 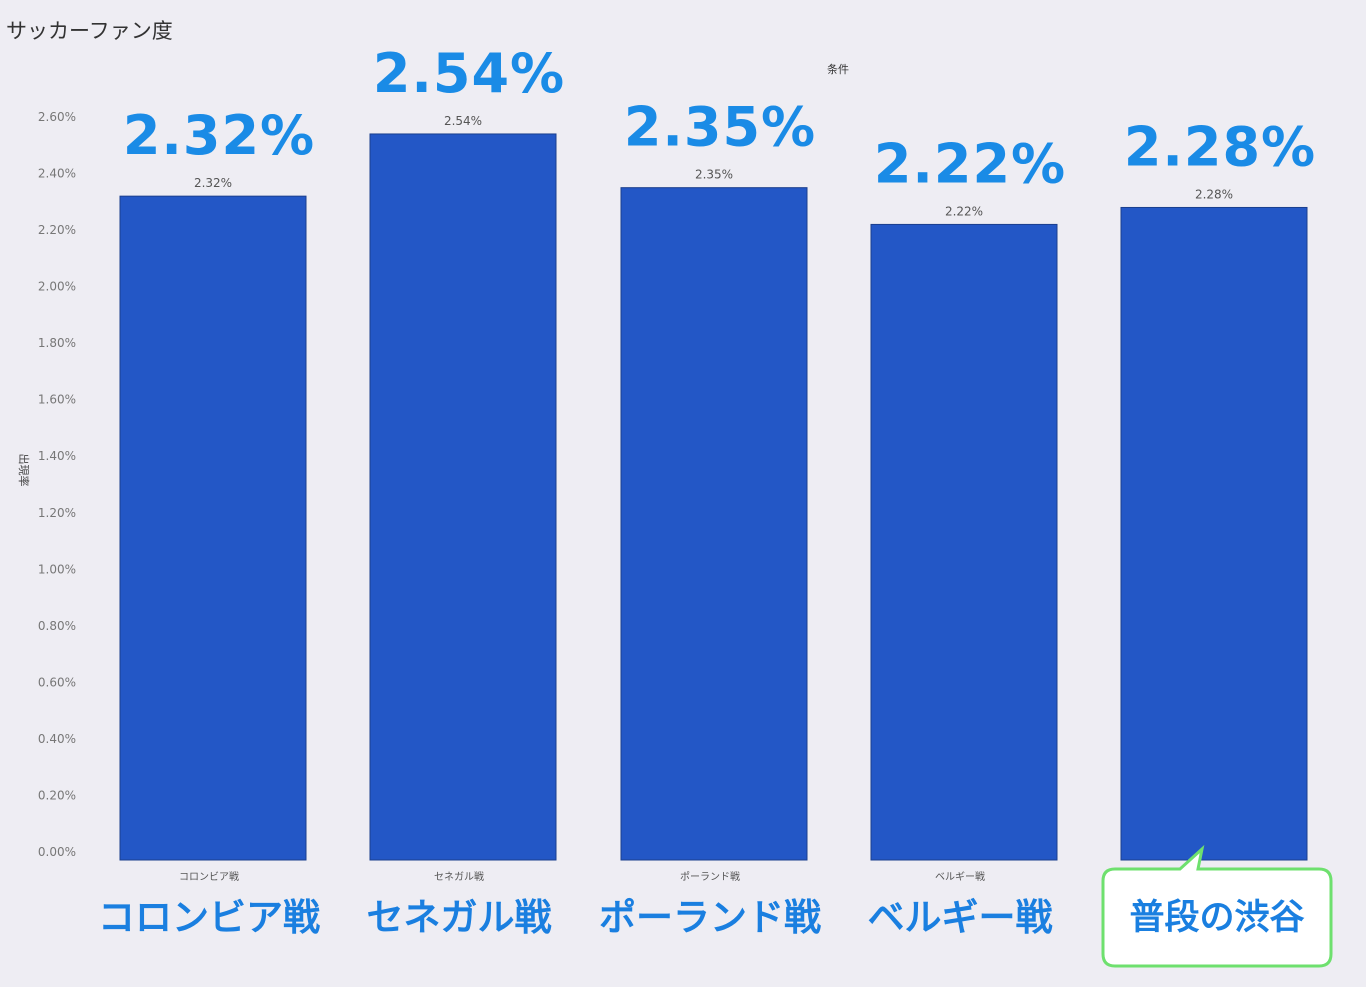 I want to click on data-label-large: 2.22%, so click(x=970, y=163).